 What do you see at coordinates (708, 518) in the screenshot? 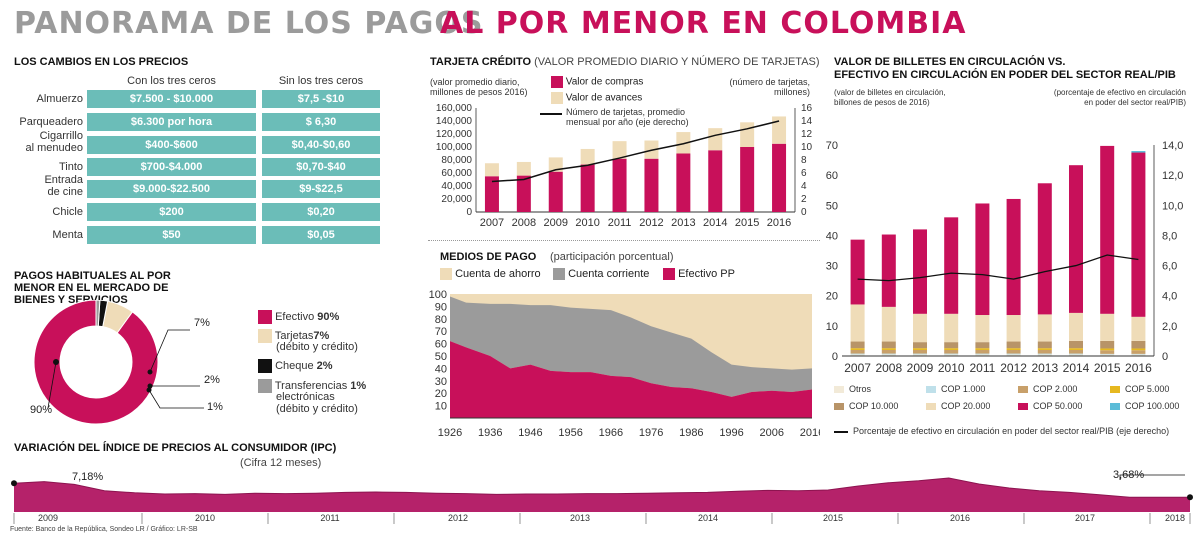
I see `ipc-year-label: 2014` at bounding box center [708, 518].